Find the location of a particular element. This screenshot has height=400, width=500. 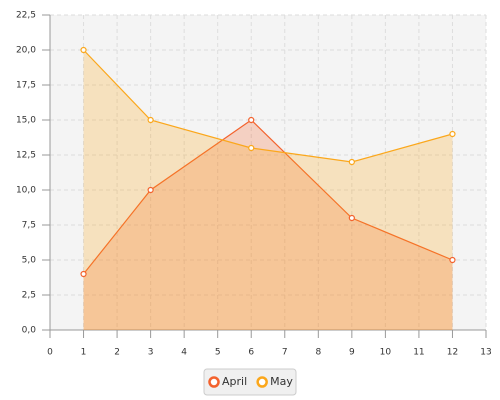

legend-label: April is located at coordinates (234, 381).